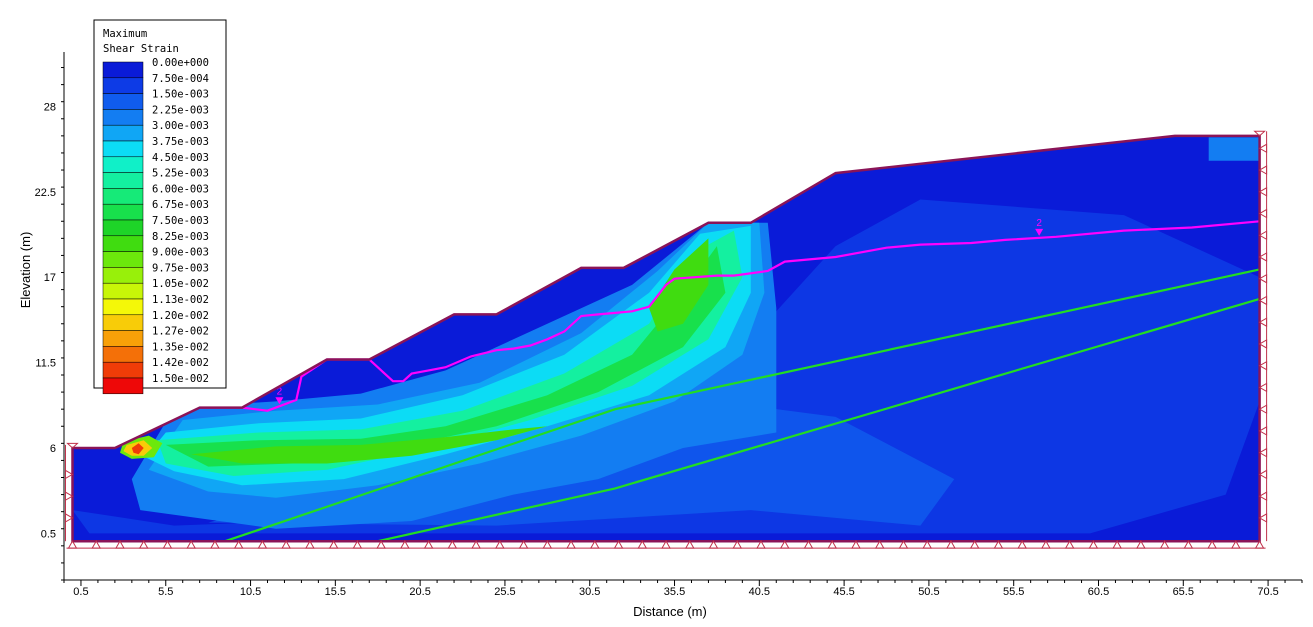  What do you see at coordinates (1098, 592) in the screenshot?
I see `x-tick-label: 60.5` at bounding box center [1098, 592].